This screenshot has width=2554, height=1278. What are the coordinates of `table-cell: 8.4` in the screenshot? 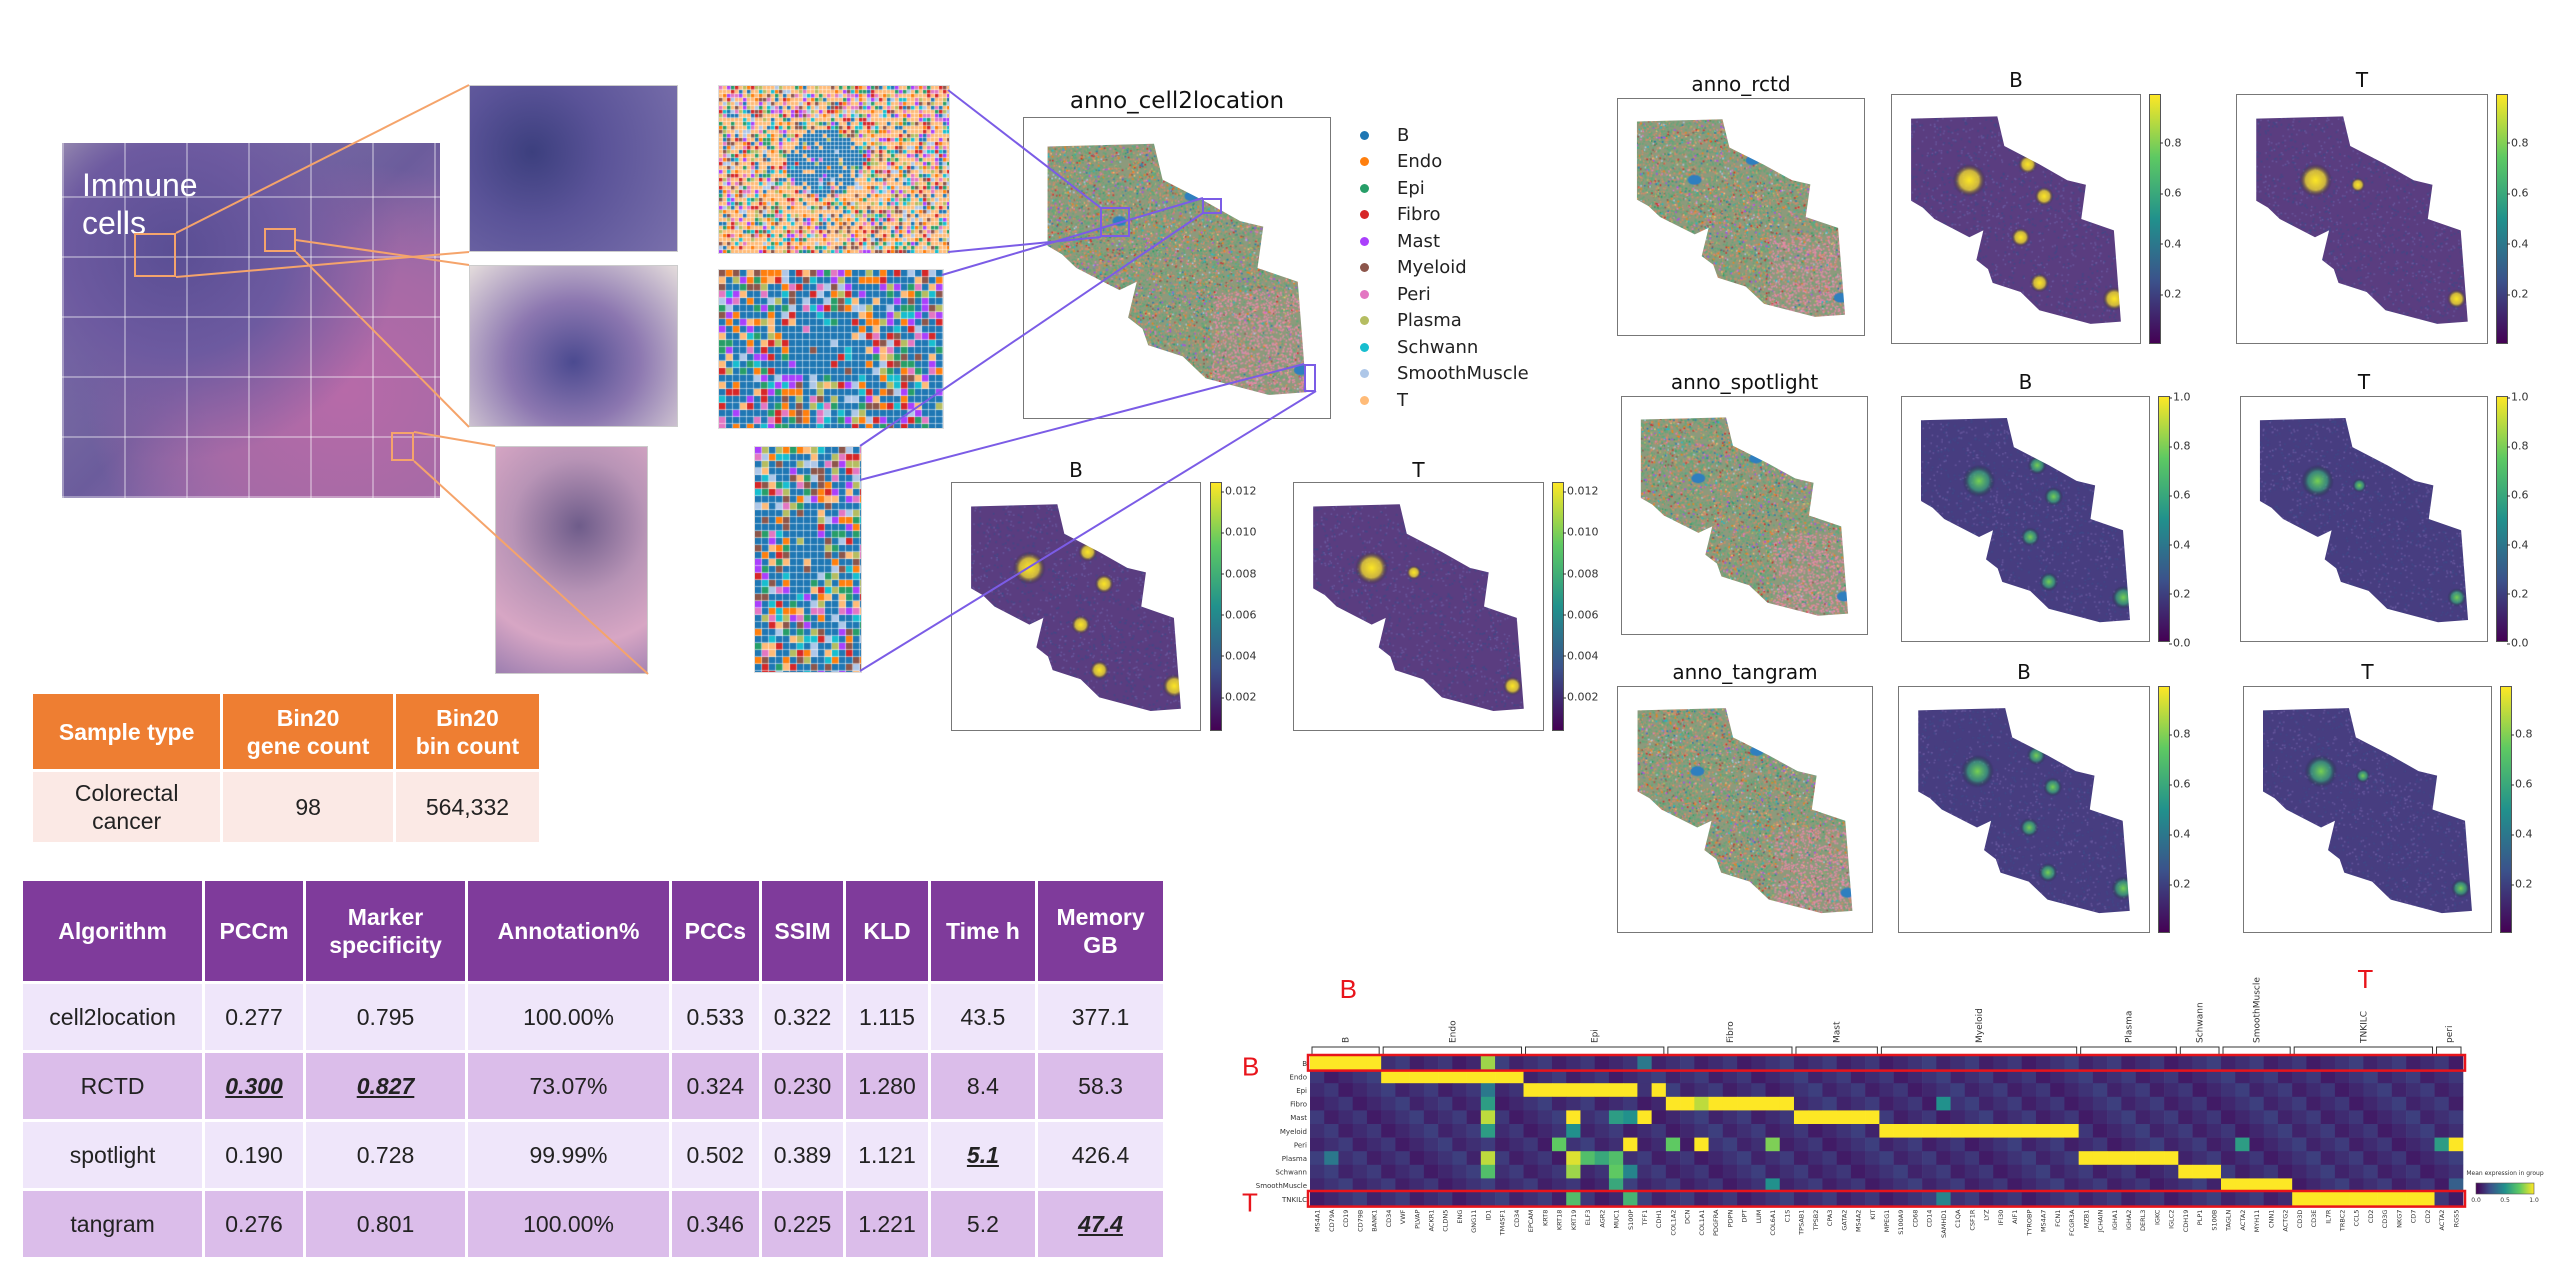 It's located at (983, 1086).